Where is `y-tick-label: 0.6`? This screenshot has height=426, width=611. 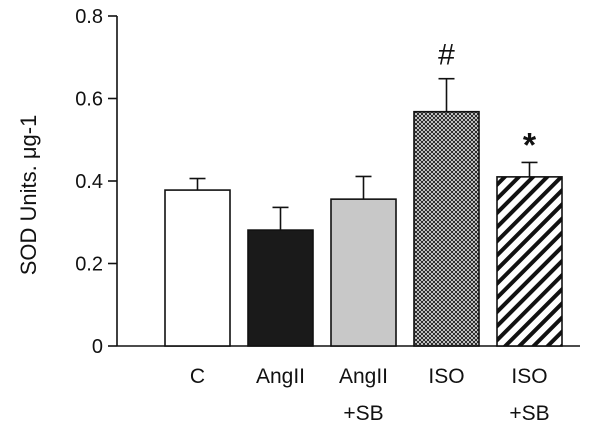
y-tick-label: 0.6 is located at coordinates (89, 100).